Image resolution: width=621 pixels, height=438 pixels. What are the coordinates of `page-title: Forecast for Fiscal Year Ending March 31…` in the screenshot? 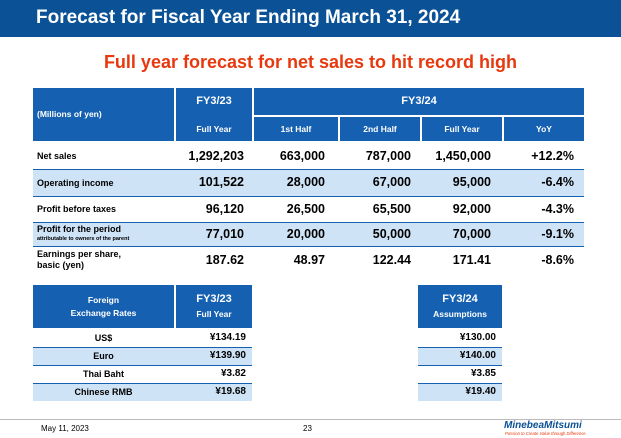 It's located at (248, 17).